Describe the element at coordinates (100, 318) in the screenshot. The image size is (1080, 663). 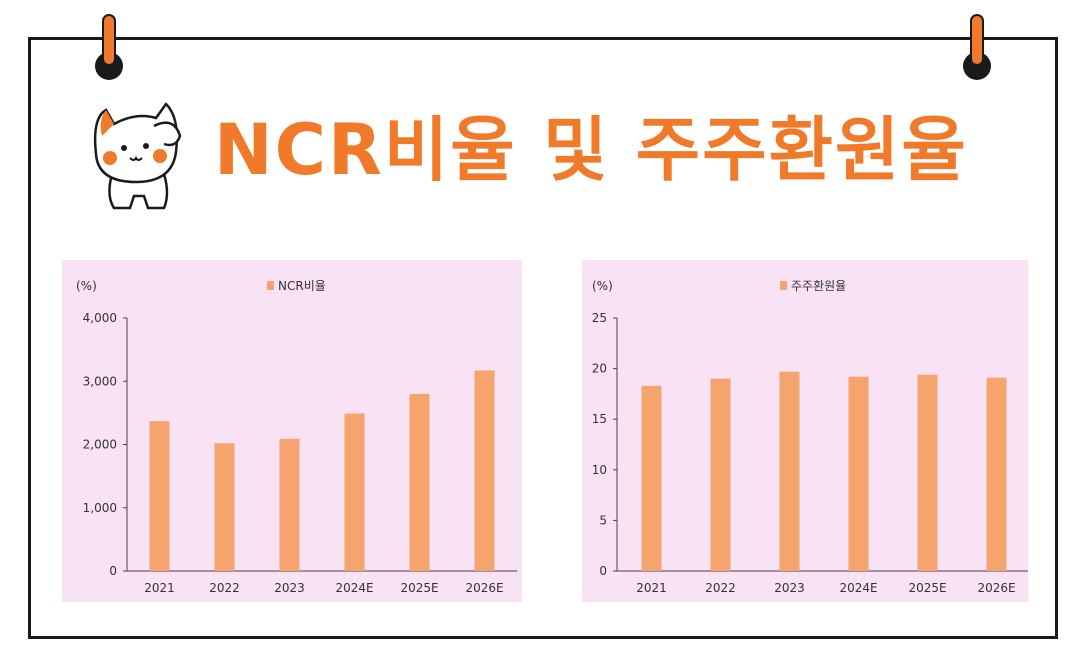
I see `y-tick-label: 4,000` at that location.